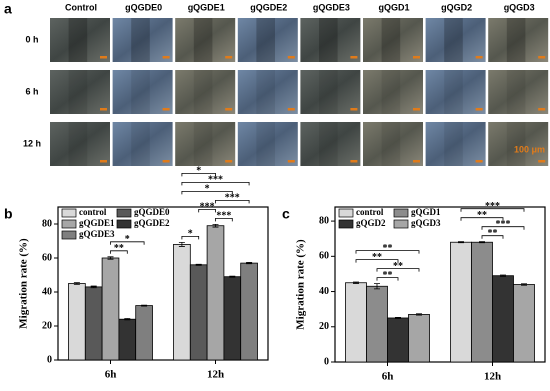 The width and height of the screenshot is (550, 391). Describe the element at coordinates (326, 361) in the screenshot. I see `y-tick-label: 0` at that location.